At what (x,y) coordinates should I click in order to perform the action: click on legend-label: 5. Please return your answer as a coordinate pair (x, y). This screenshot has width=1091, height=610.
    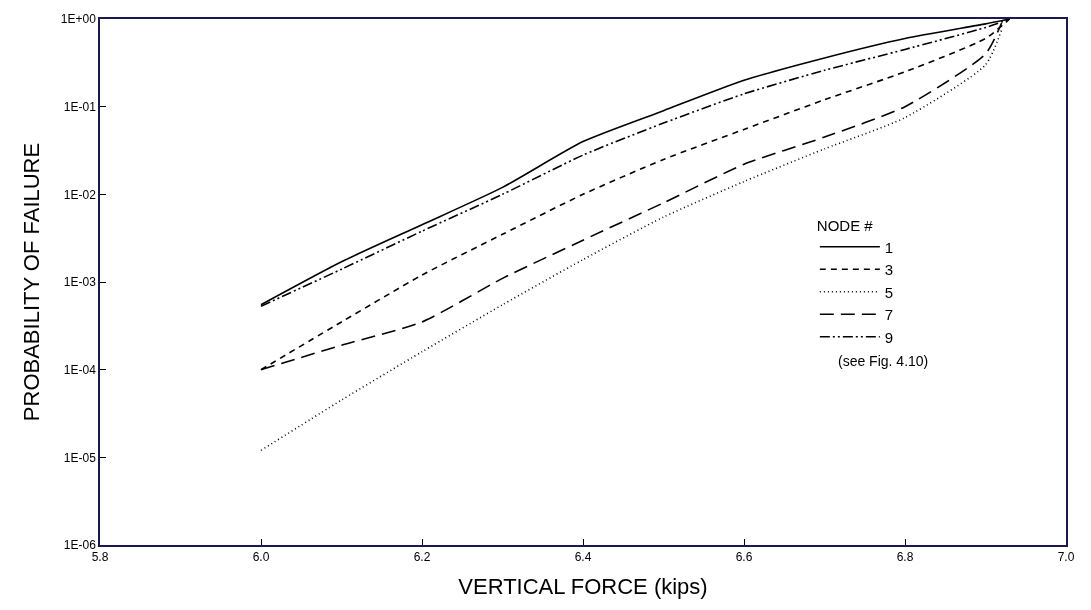
    Looking at the image, I should click on (889, 292).